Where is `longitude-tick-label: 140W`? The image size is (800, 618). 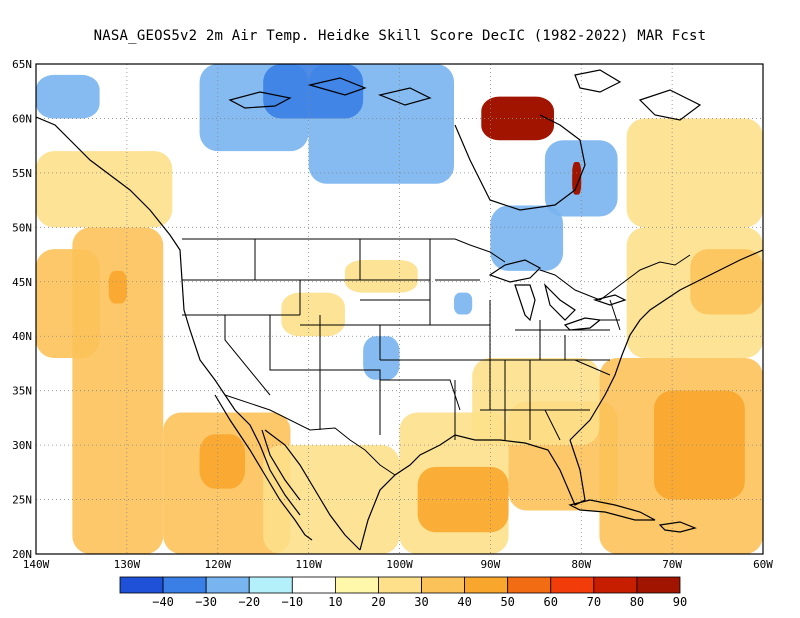
longitude-tick-label: 140W is located at coordinates (36, 564).